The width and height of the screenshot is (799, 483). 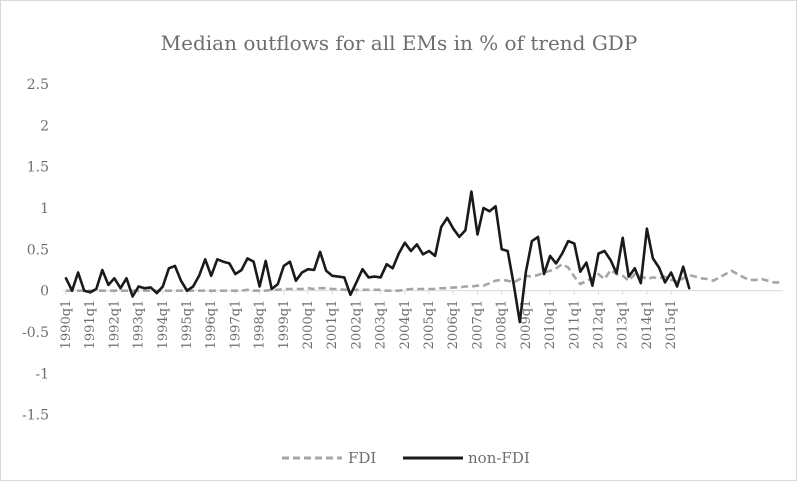 I want to click on x-tick-label: 1996q1, so click(x=211, y=325).